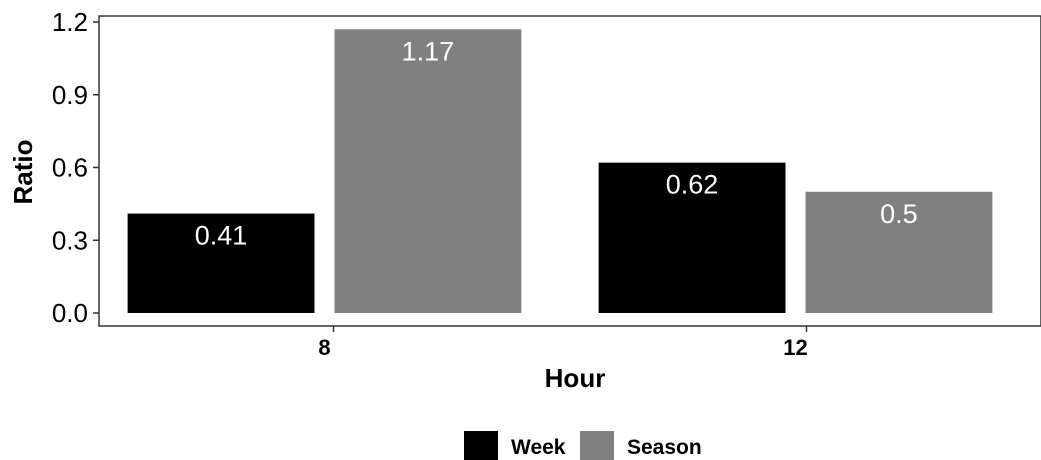  I want to click on y-tick-label: 0.6, so click(70, 168).